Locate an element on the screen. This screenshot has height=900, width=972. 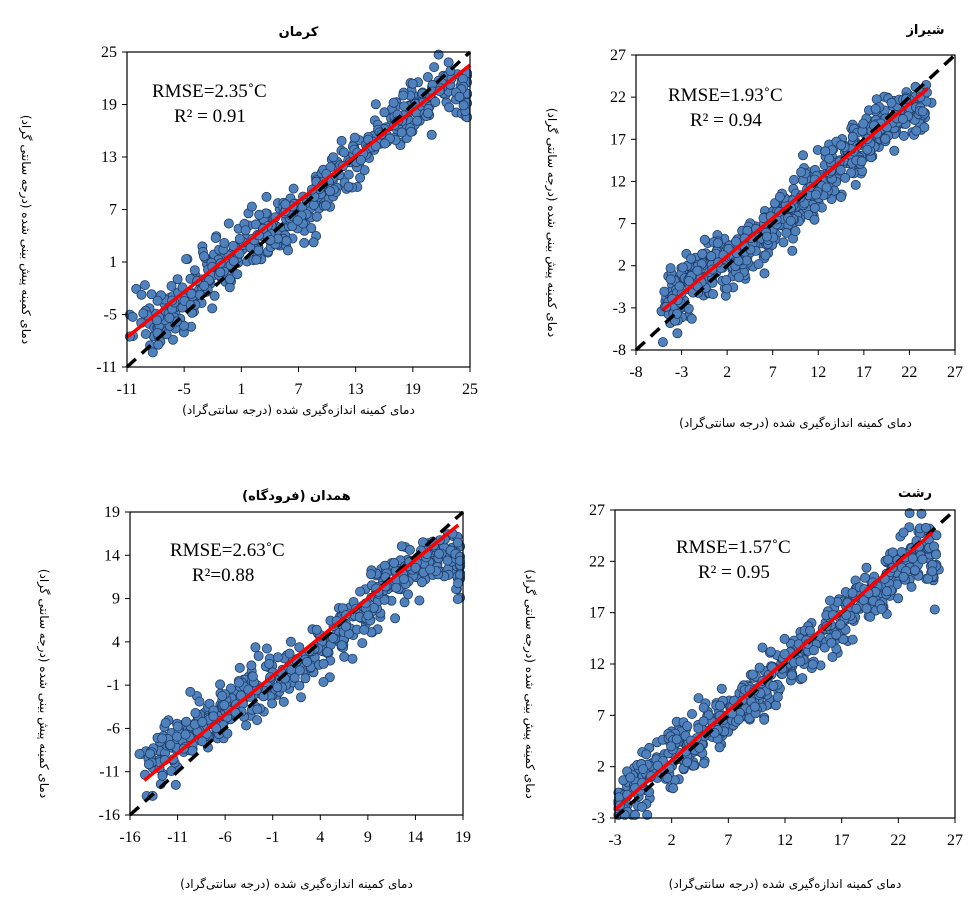
rmse-annotation: RMSE=1.57˚C is located at coordinates (733, 547).